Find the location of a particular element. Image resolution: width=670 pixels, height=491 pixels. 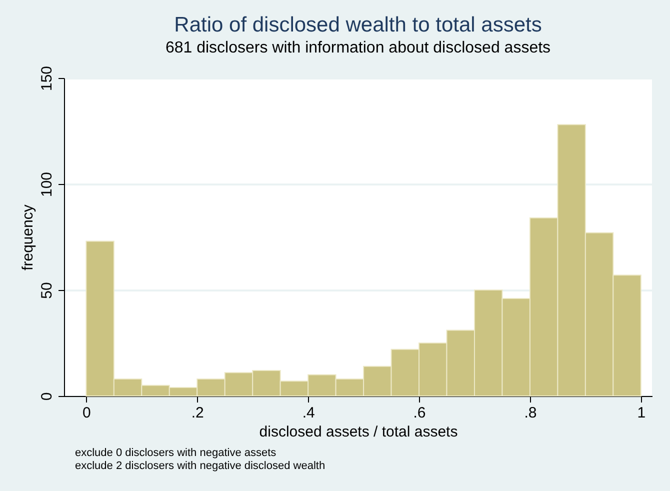

x-tick-label: 0 is located at coordinates (86, 413).